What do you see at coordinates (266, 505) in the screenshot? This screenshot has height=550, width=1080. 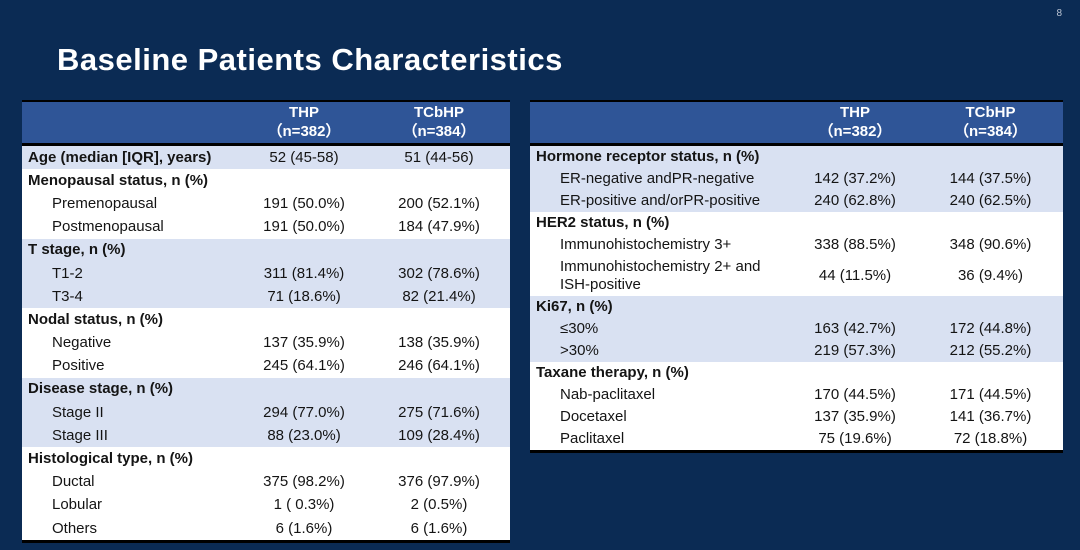 I see `table-row: Lobular 1 ( 0.3%) 2 (0.5%)` at bounding box center [266, 505].